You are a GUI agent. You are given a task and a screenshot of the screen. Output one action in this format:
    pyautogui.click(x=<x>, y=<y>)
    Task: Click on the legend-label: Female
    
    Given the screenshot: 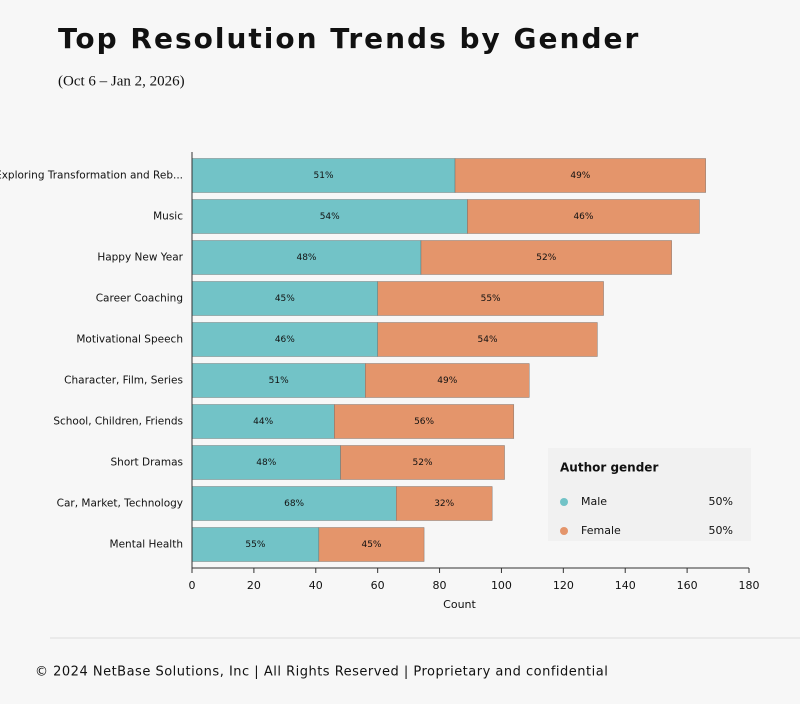 What is the action you would take?
    pyautogui.click(x=601, y=530)
    